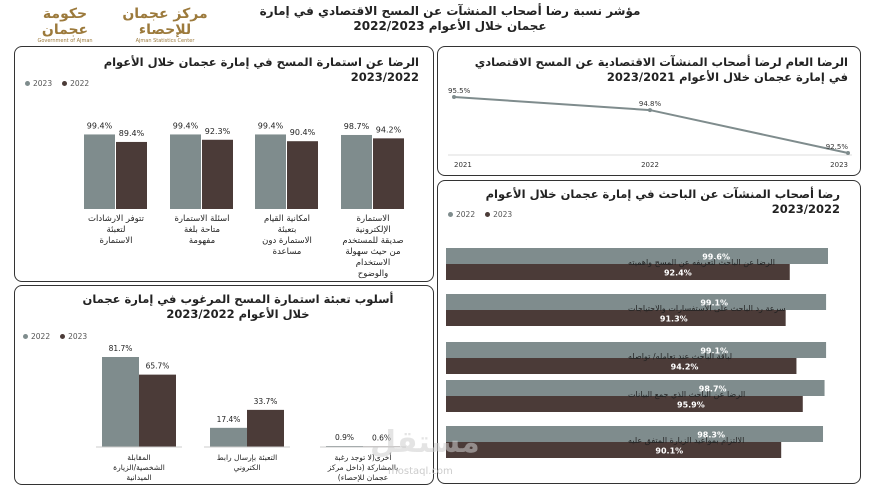 The image size is (873, 493). What do you see at coordinates (344, 437) in the screenshot?
I see `data-label: 0.9%` at bounding box center [344, 437].